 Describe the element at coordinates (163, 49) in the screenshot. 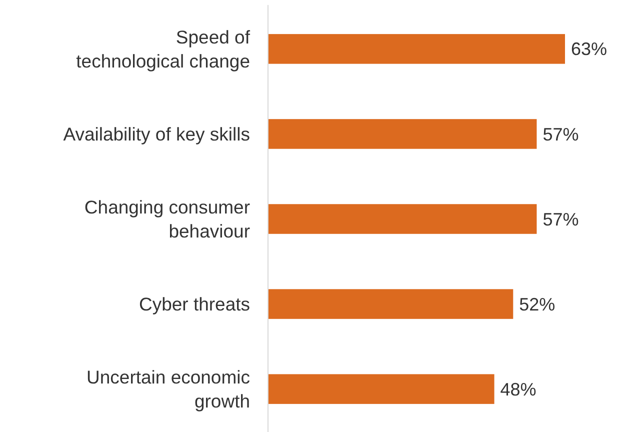

I see `y-tick-label: Speed of technological change` at that location.